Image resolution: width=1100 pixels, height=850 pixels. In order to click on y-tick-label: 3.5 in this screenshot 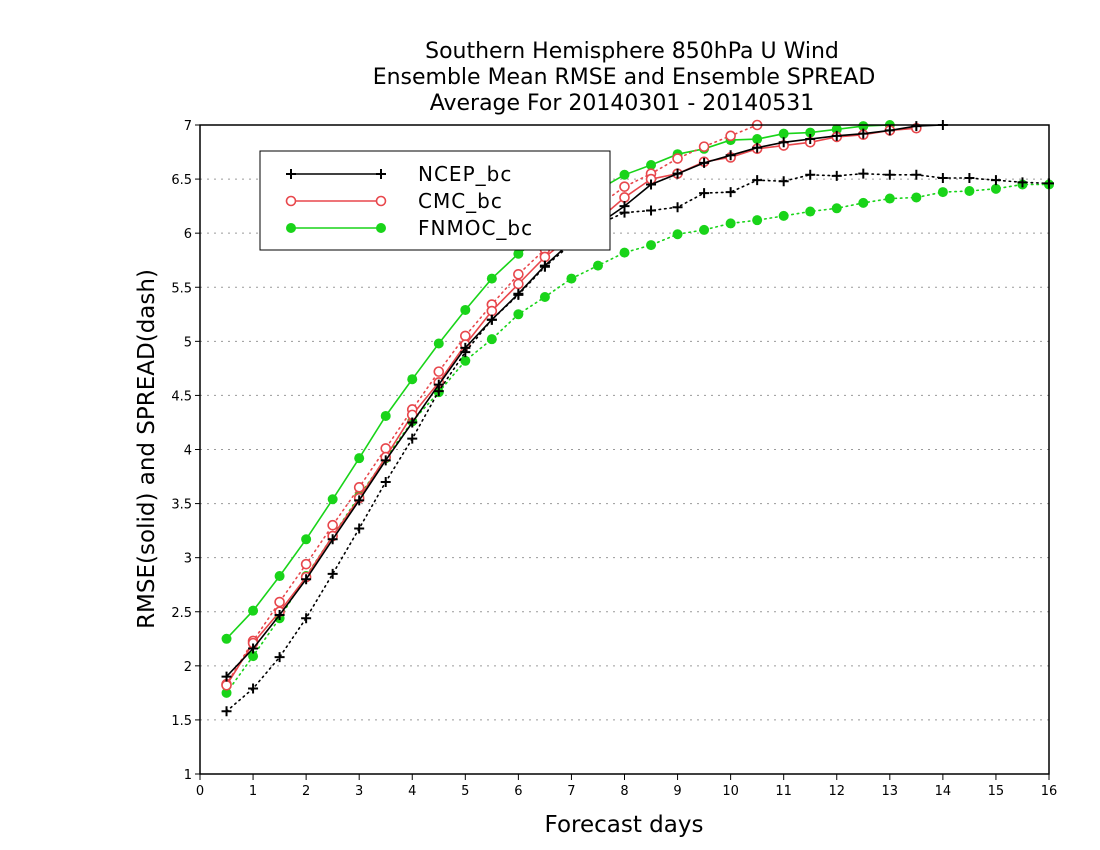, I will do `click(181, 505)`.